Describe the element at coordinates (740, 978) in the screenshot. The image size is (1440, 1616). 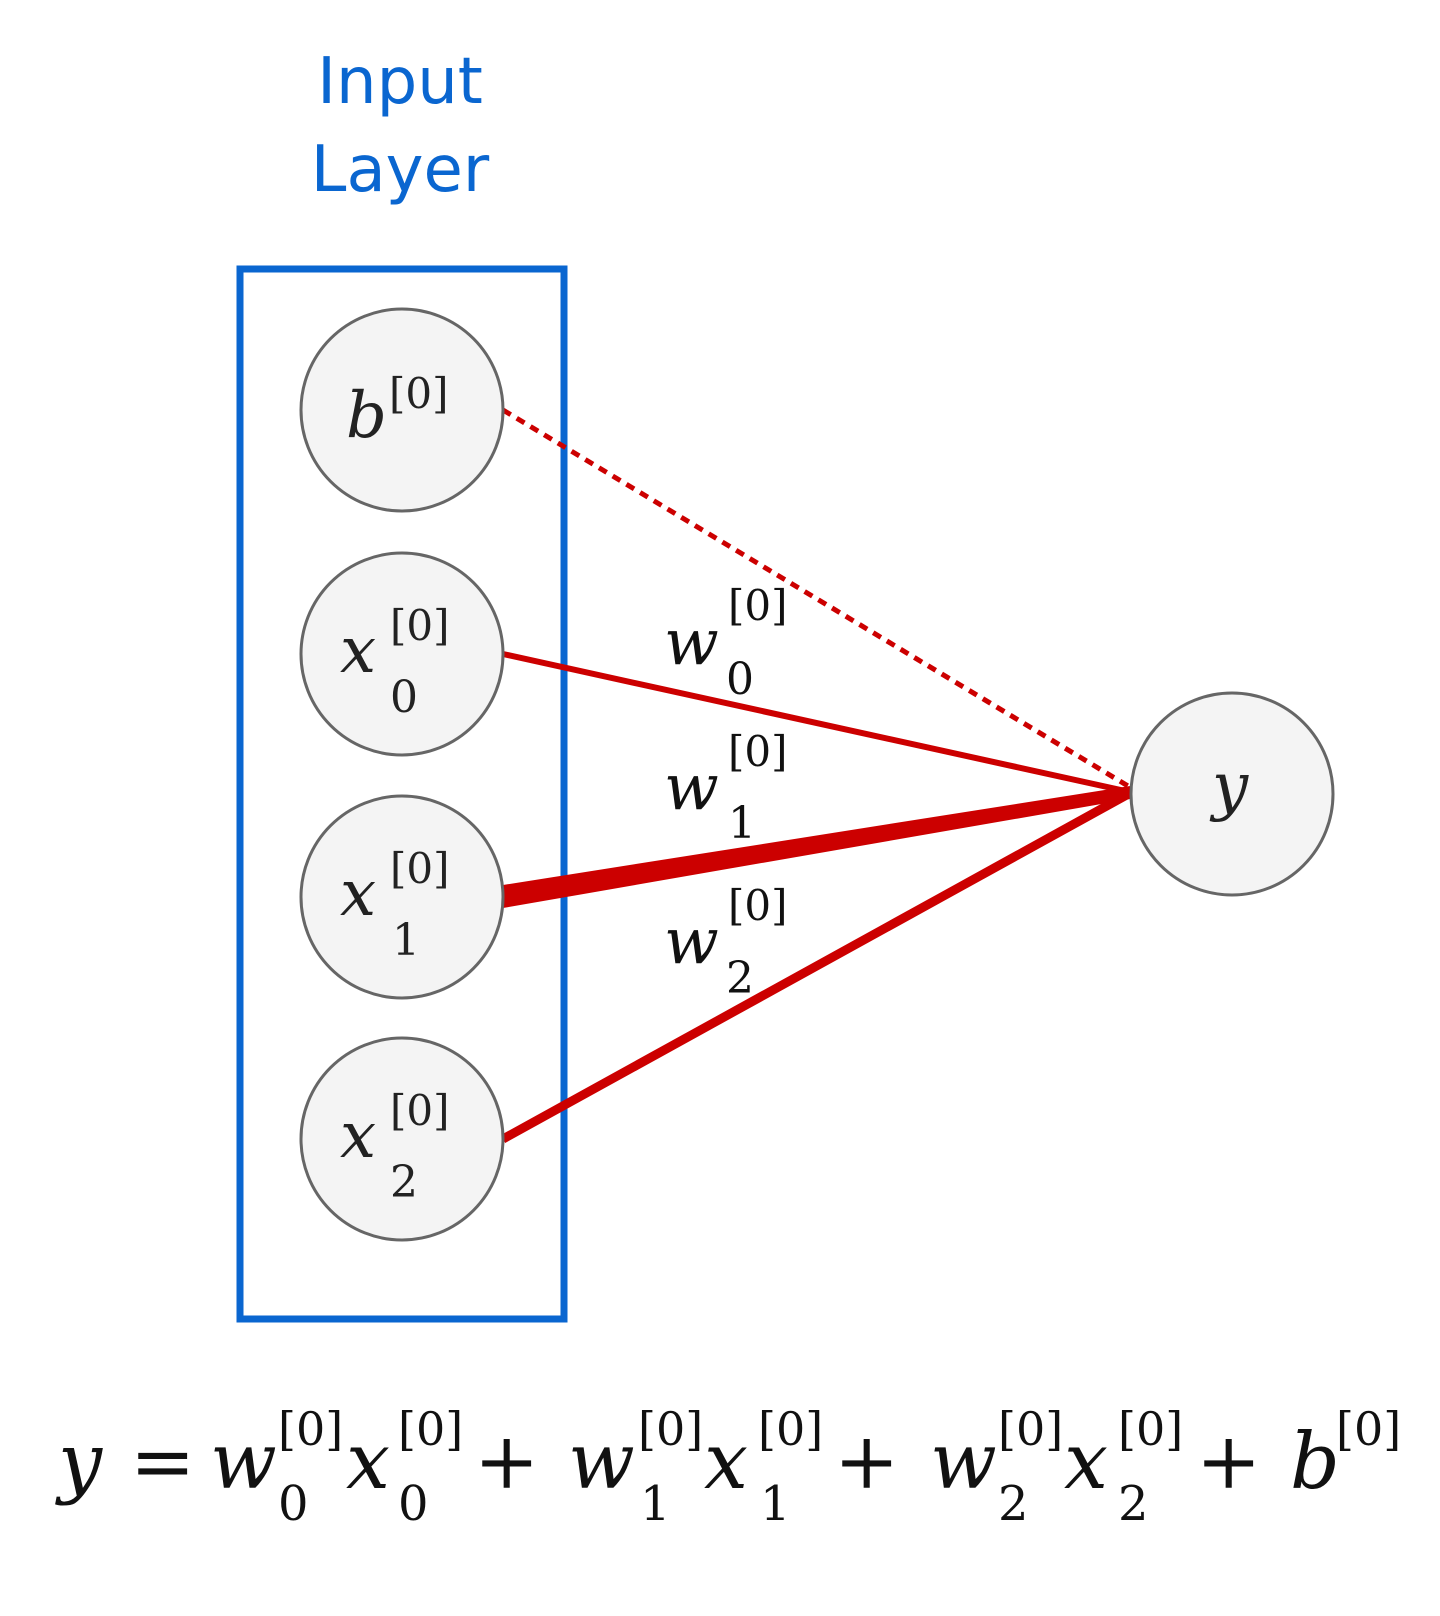
I see `weight-w2-sub: 2` at that location.